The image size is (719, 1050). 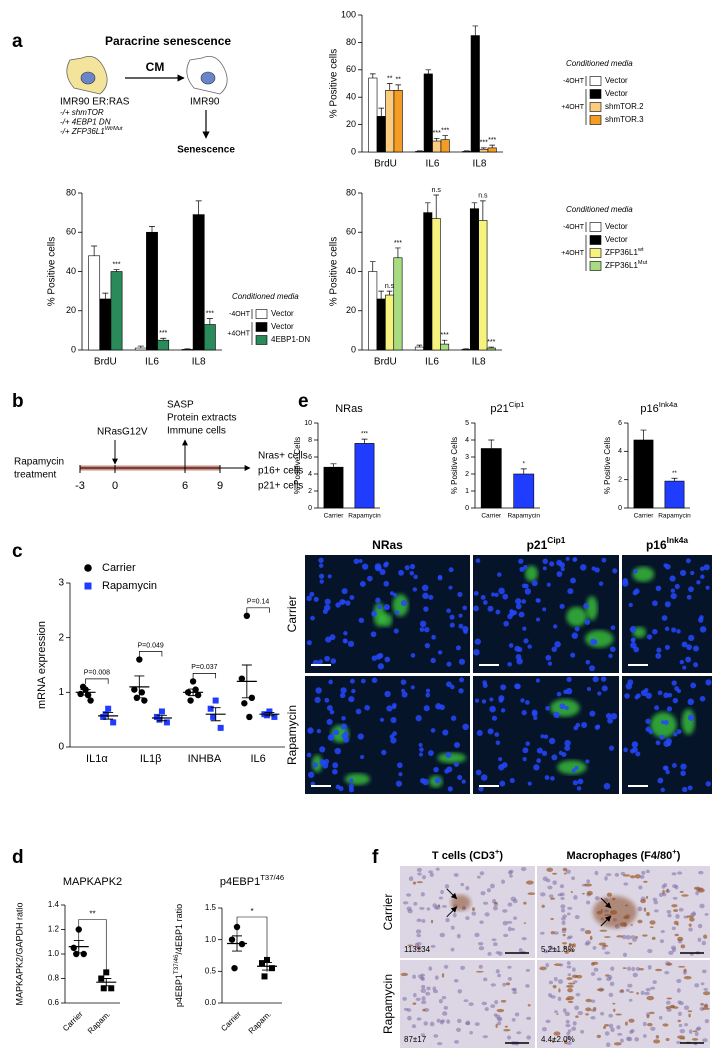 What do you see at coordinates (242, 678) in the screenshot?
I see `data-point` at bounding box center [242, 678].